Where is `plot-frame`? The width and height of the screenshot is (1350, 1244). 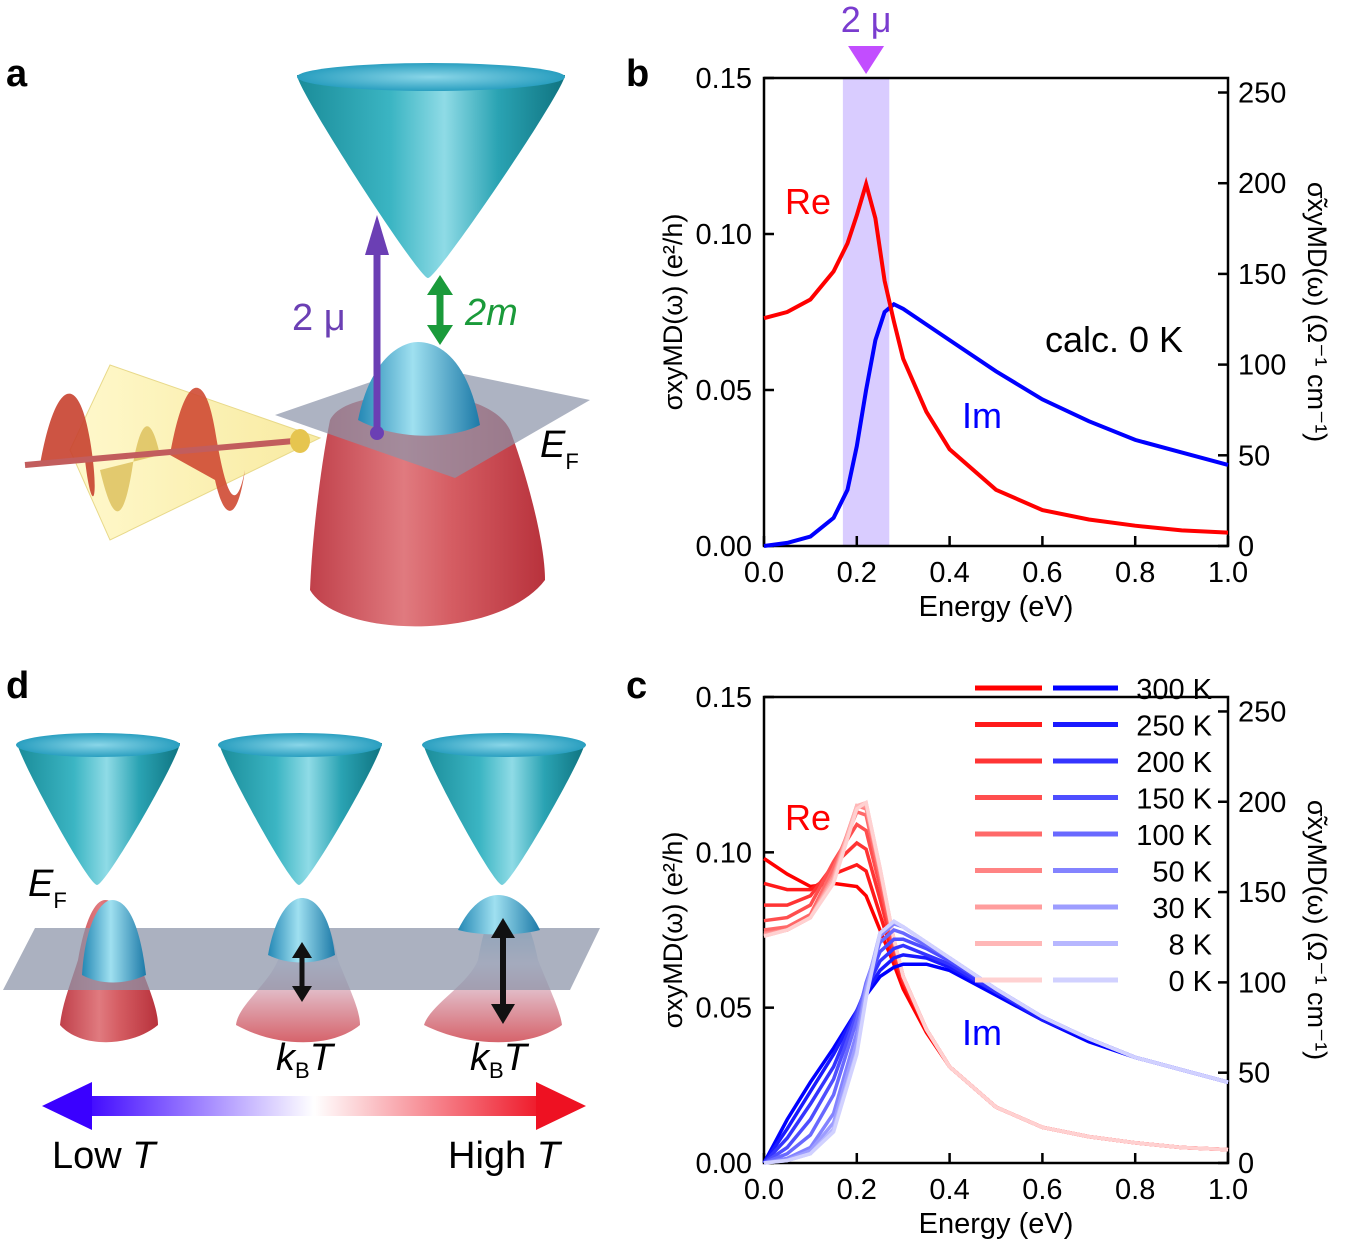
plot-frame is located at coordinates (996, 312).